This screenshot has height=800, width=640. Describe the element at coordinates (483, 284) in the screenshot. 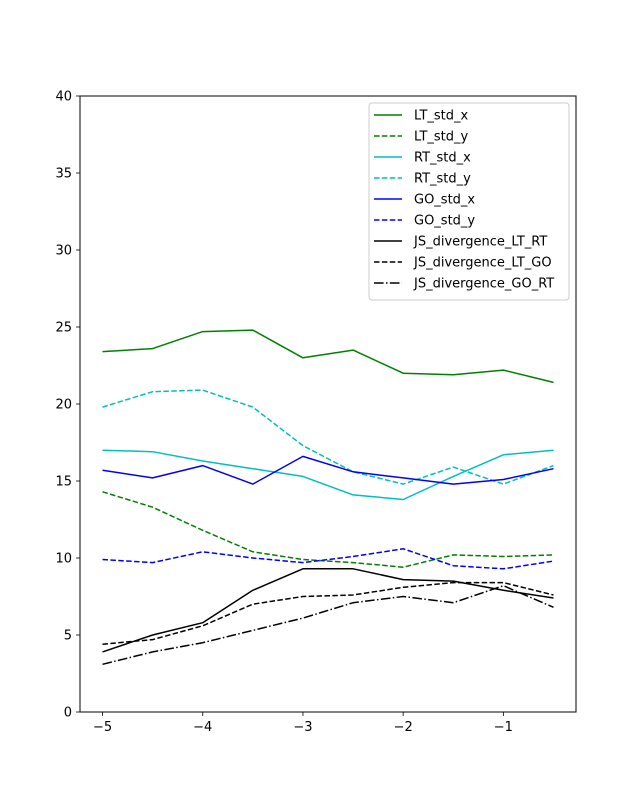

I see `legend-label: JS_divergence_GO_RT` at that location.